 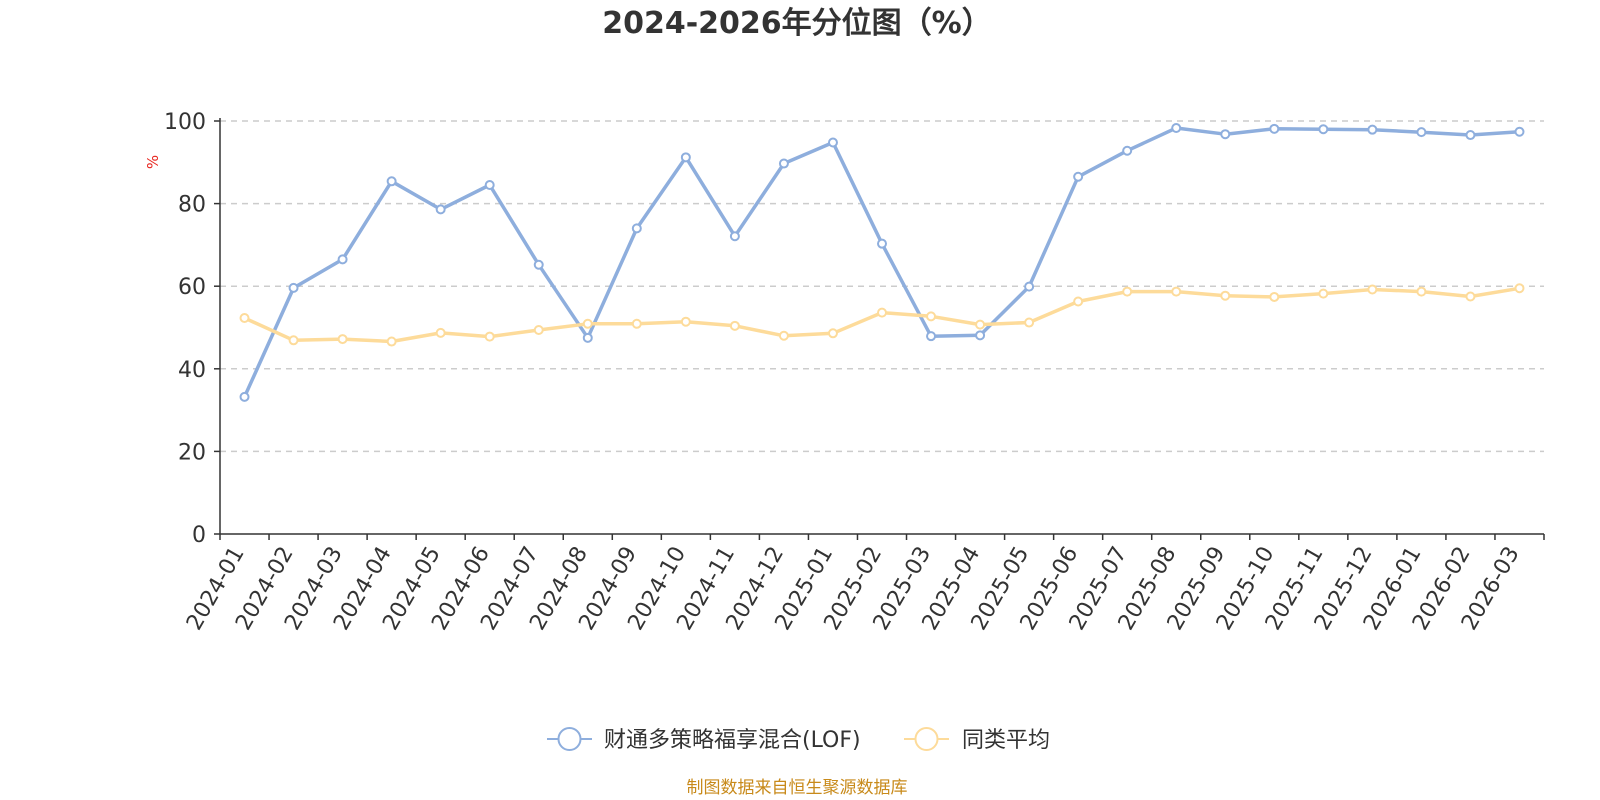 What do you see at coordinates (153, 162) in the screenshot?
I see `y-axis-unit: %` at bounding box center [153, 162].